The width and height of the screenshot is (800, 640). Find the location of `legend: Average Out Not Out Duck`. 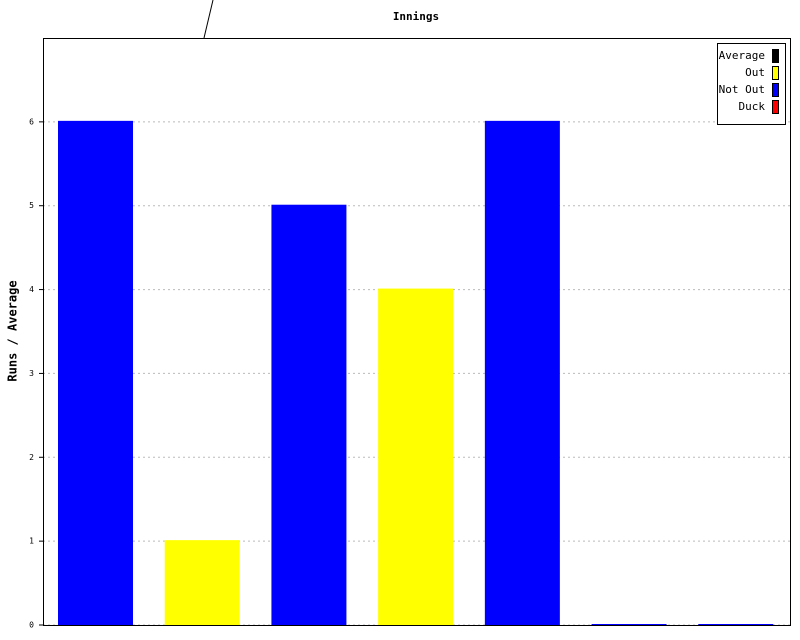

legend: Average Out Not Out Duck is located at coordinates (751, 84).